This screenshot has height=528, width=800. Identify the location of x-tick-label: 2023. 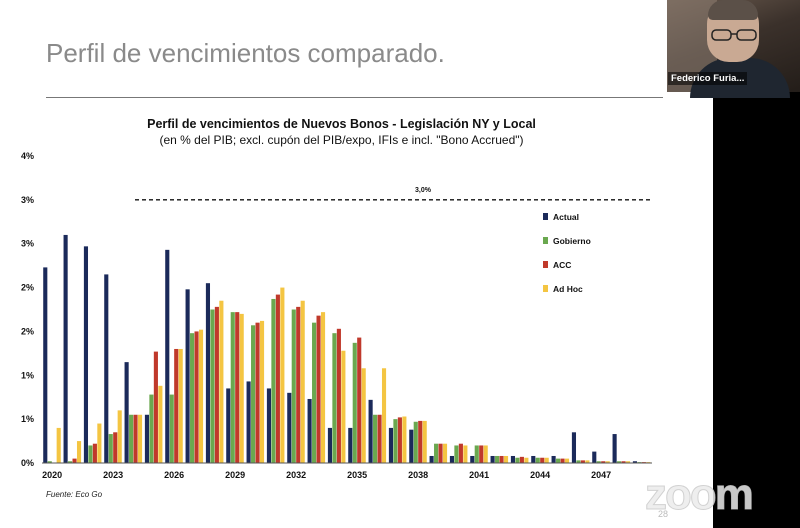
(113, 475).